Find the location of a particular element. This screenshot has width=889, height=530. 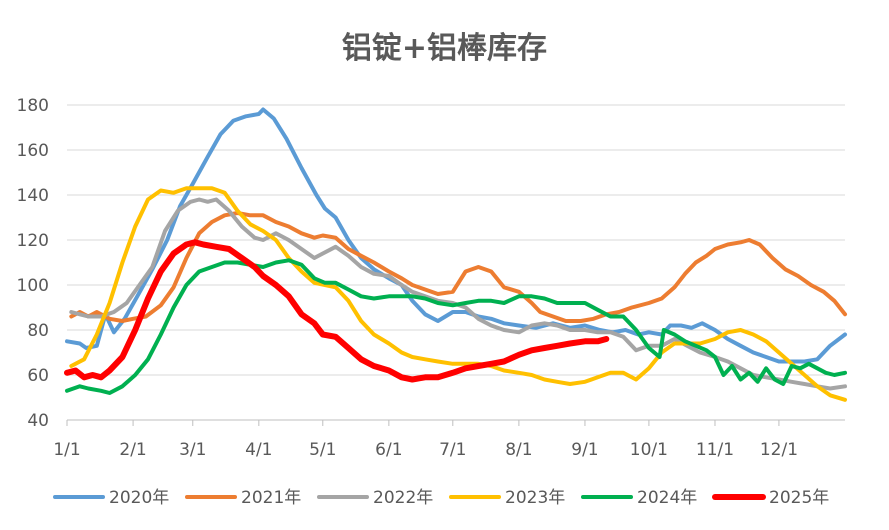

y-tick-label: 80 is located at coordinates (38, 331).